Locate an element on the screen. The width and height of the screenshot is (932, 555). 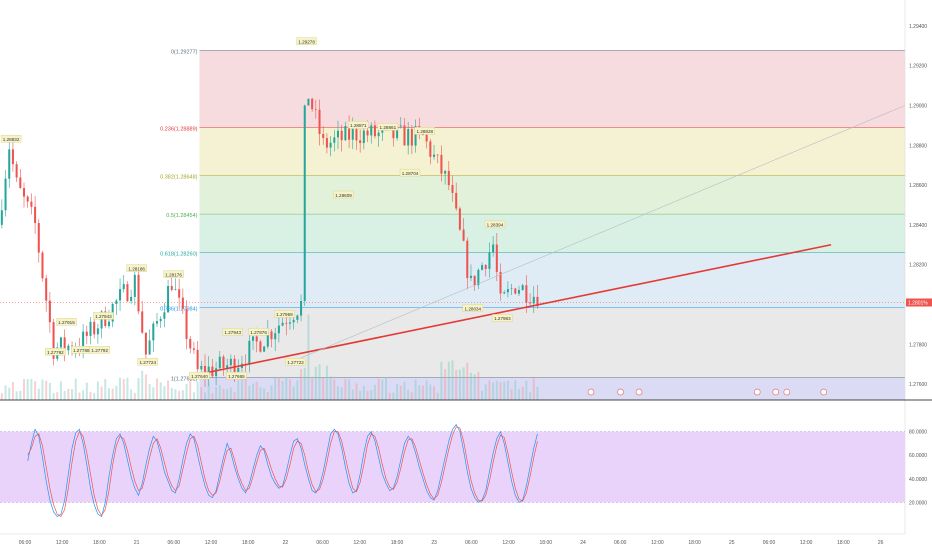
price-label-text: 1.28034 is located at coordinates (473, 308).